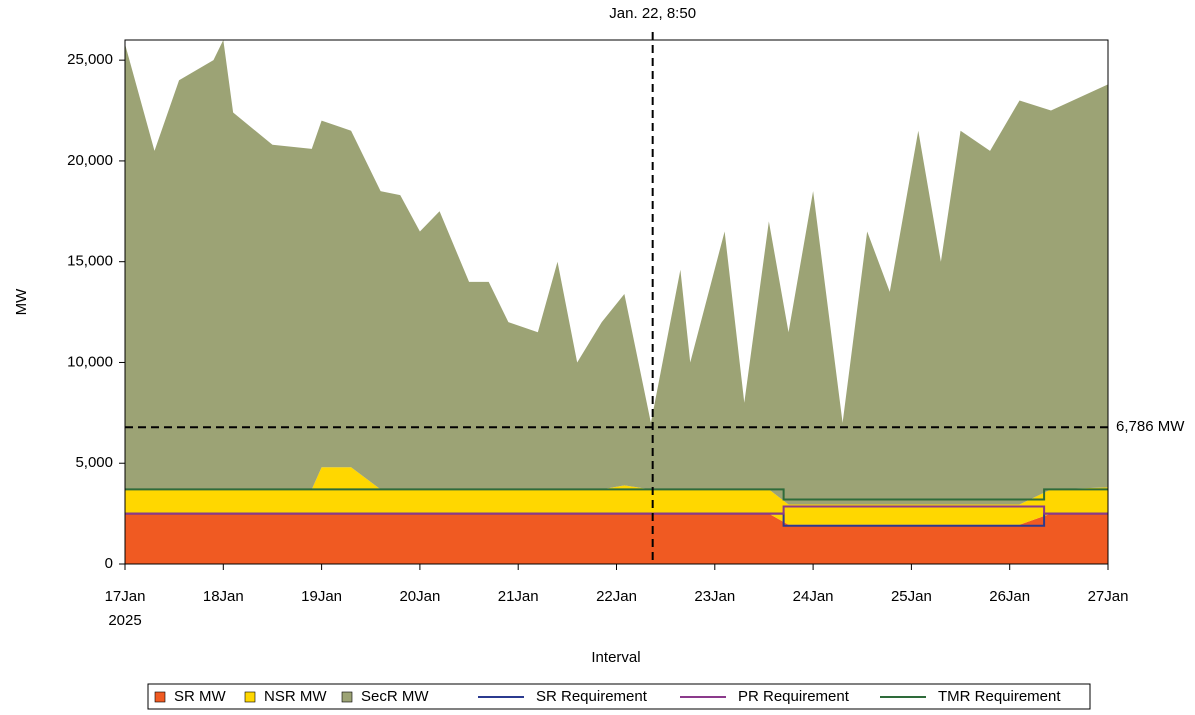  I want to click on x-tick-label: 23Jan, so click(714, 596).